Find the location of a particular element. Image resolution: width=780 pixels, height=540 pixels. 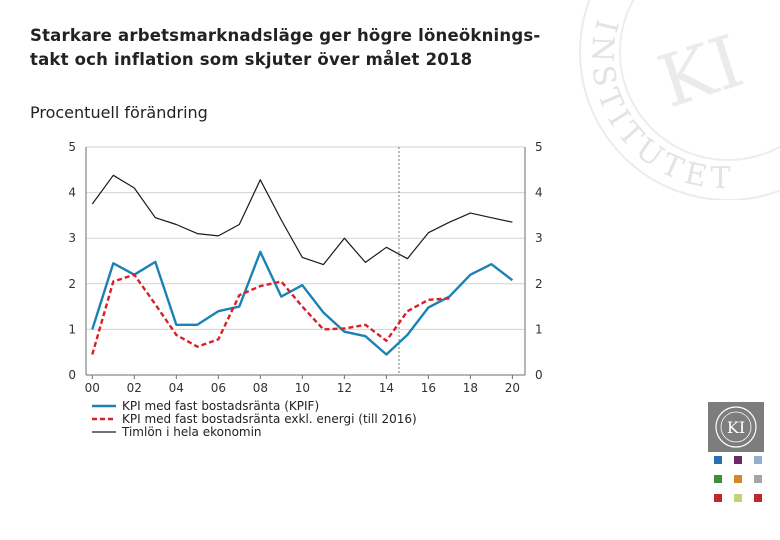

color-swatches is located at coordinates (742, 479).